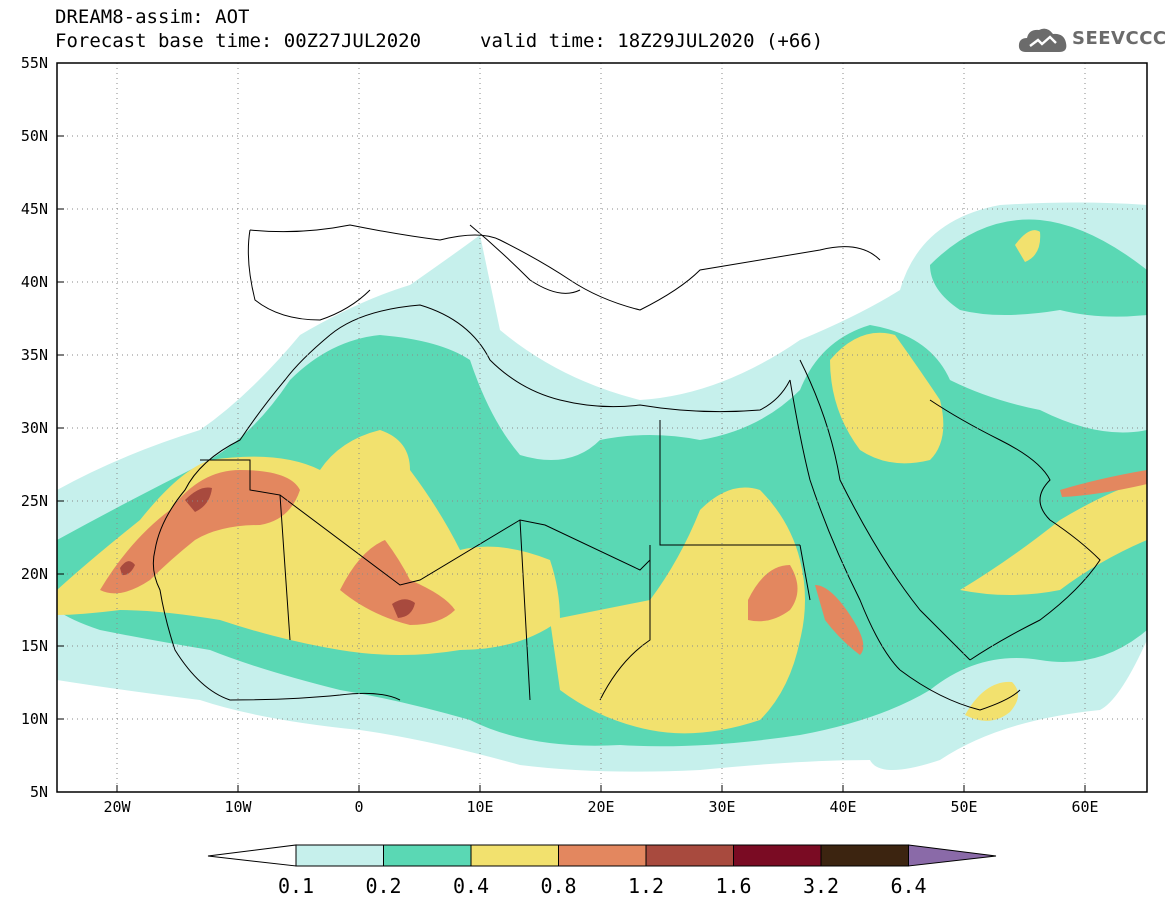 The width and height of the screenshot is (1165, 905). What do you see at coordinates (238, 41) in the screenshot?
I see `forecast-base-time: Forecast base time: 00Z27JUL2020` at bounding box center [238, 41].